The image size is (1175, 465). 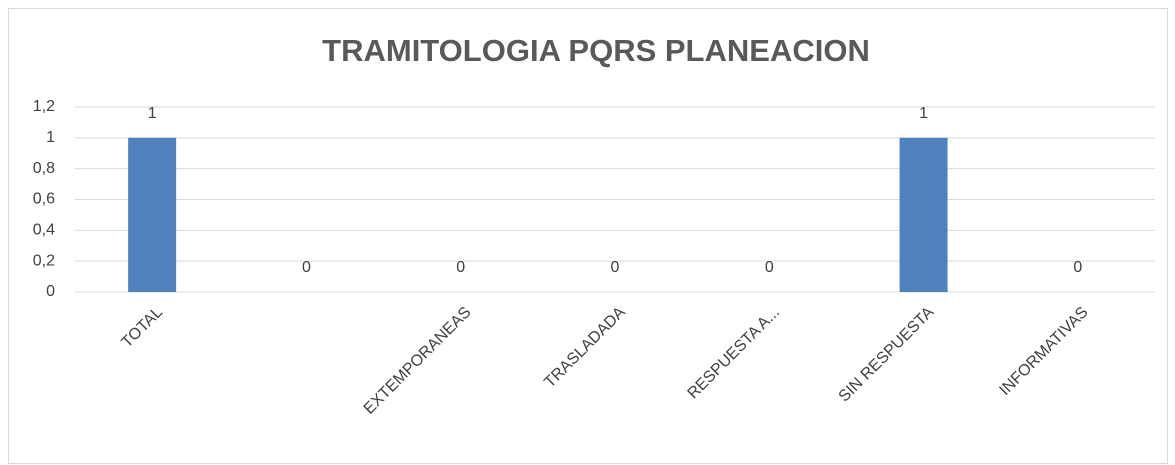 What do you see at coordinates (44, 230) in the screenshot?
I see `y-tick-label: 0,4` at bounding box center [44, 230].